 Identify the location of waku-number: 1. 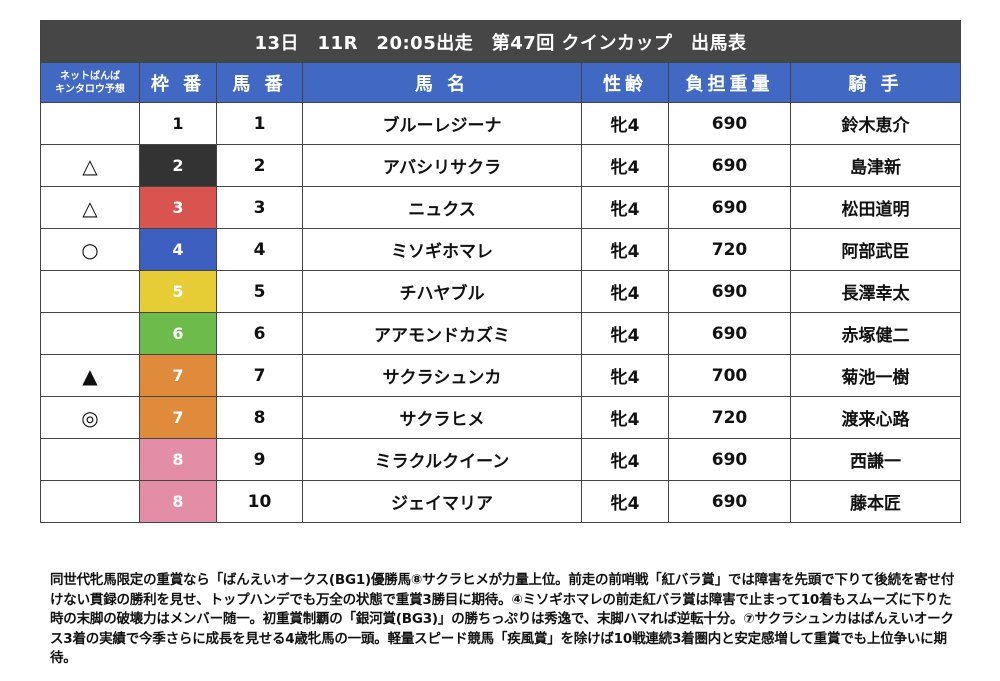
(178, 123).